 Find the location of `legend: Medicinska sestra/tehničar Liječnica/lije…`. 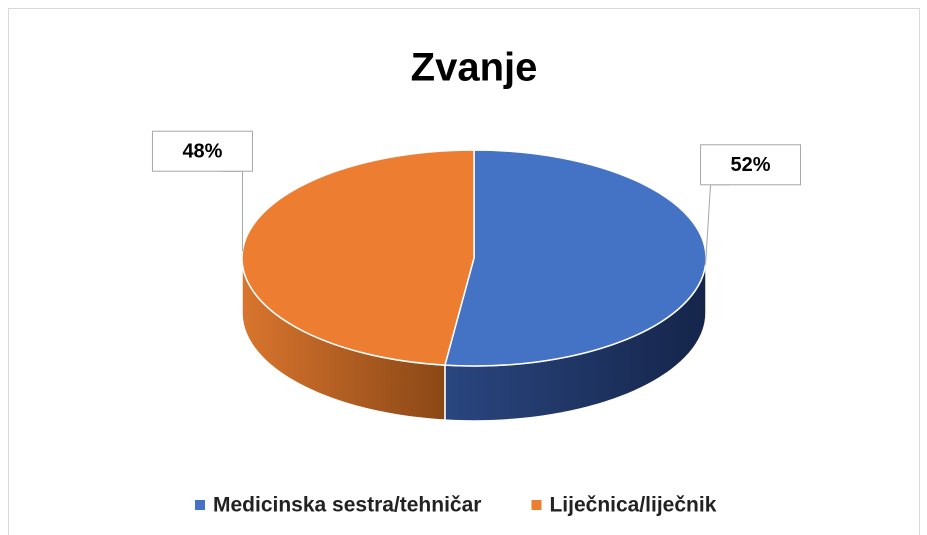

legend: Medicinska sestra/tehničar Liječnica/lije… is located at coordinates (456, 505).